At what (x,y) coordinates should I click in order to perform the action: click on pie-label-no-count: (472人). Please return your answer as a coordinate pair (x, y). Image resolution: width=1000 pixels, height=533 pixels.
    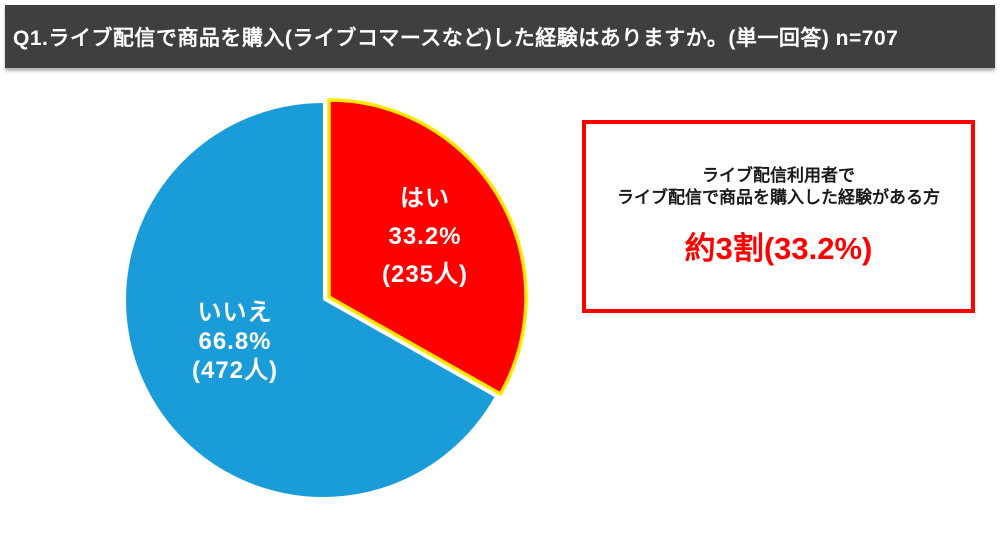
    Looking at the image, I should click on (235, 370).